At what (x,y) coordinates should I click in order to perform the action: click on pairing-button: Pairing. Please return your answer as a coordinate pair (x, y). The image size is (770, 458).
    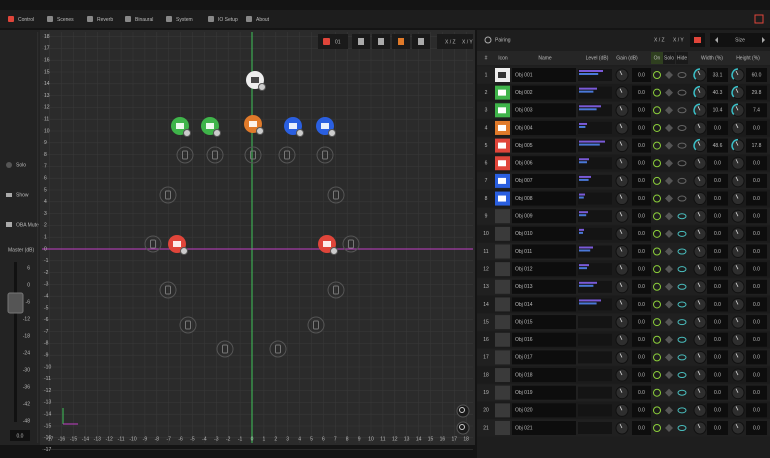
    Looking at the image, I should click on (503, 40).